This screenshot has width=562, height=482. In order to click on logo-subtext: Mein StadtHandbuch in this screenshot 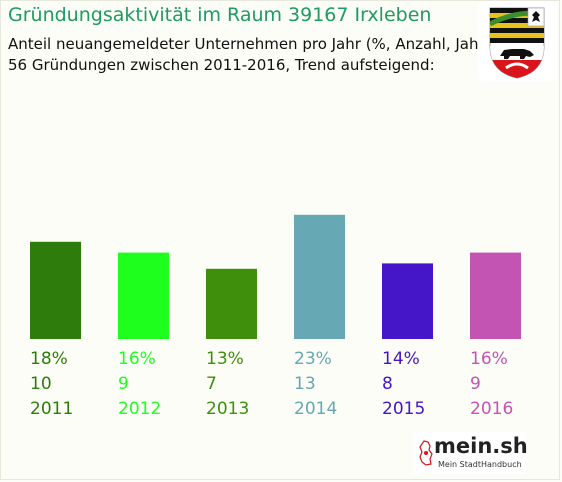, I will do `click(480, 464)`.